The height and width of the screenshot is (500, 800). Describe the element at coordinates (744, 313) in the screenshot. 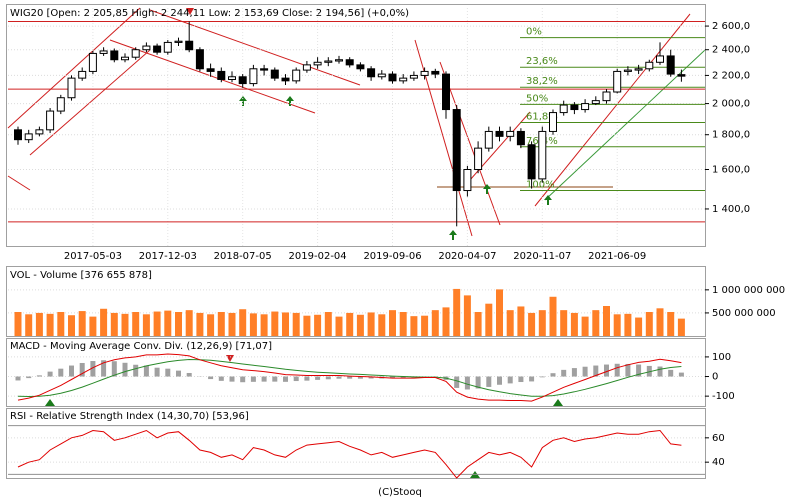

I see `y-tick-label: 500 000 000` at that location.